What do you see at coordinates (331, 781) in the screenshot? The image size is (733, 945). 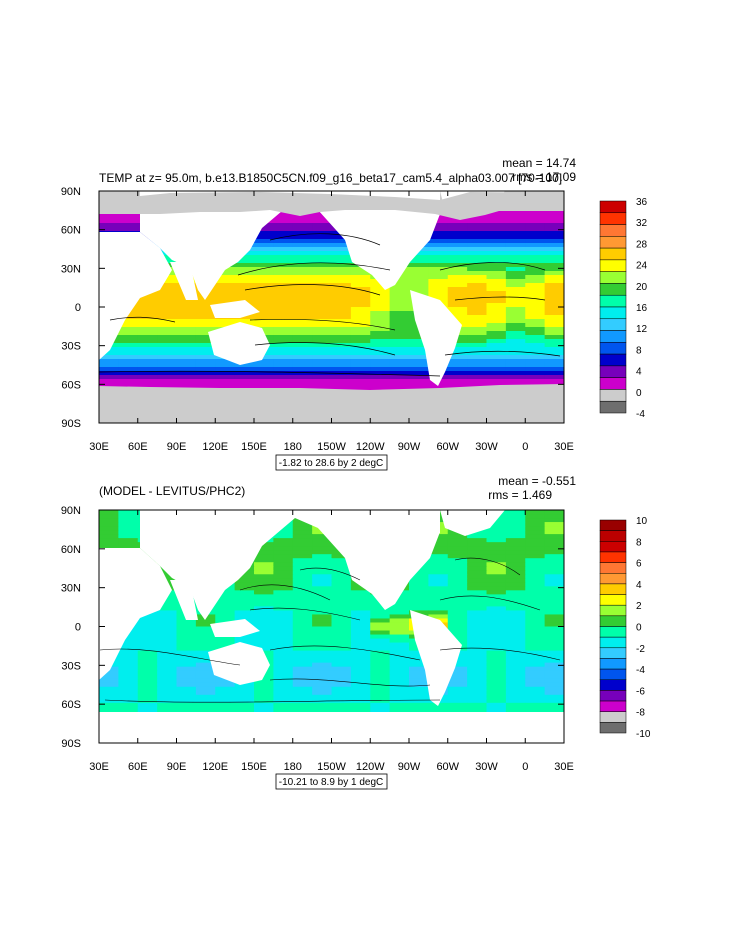 I see `panel2-contour-info: -10.21 to 8.9 by 1 degC` at bounding box center [331, 781].